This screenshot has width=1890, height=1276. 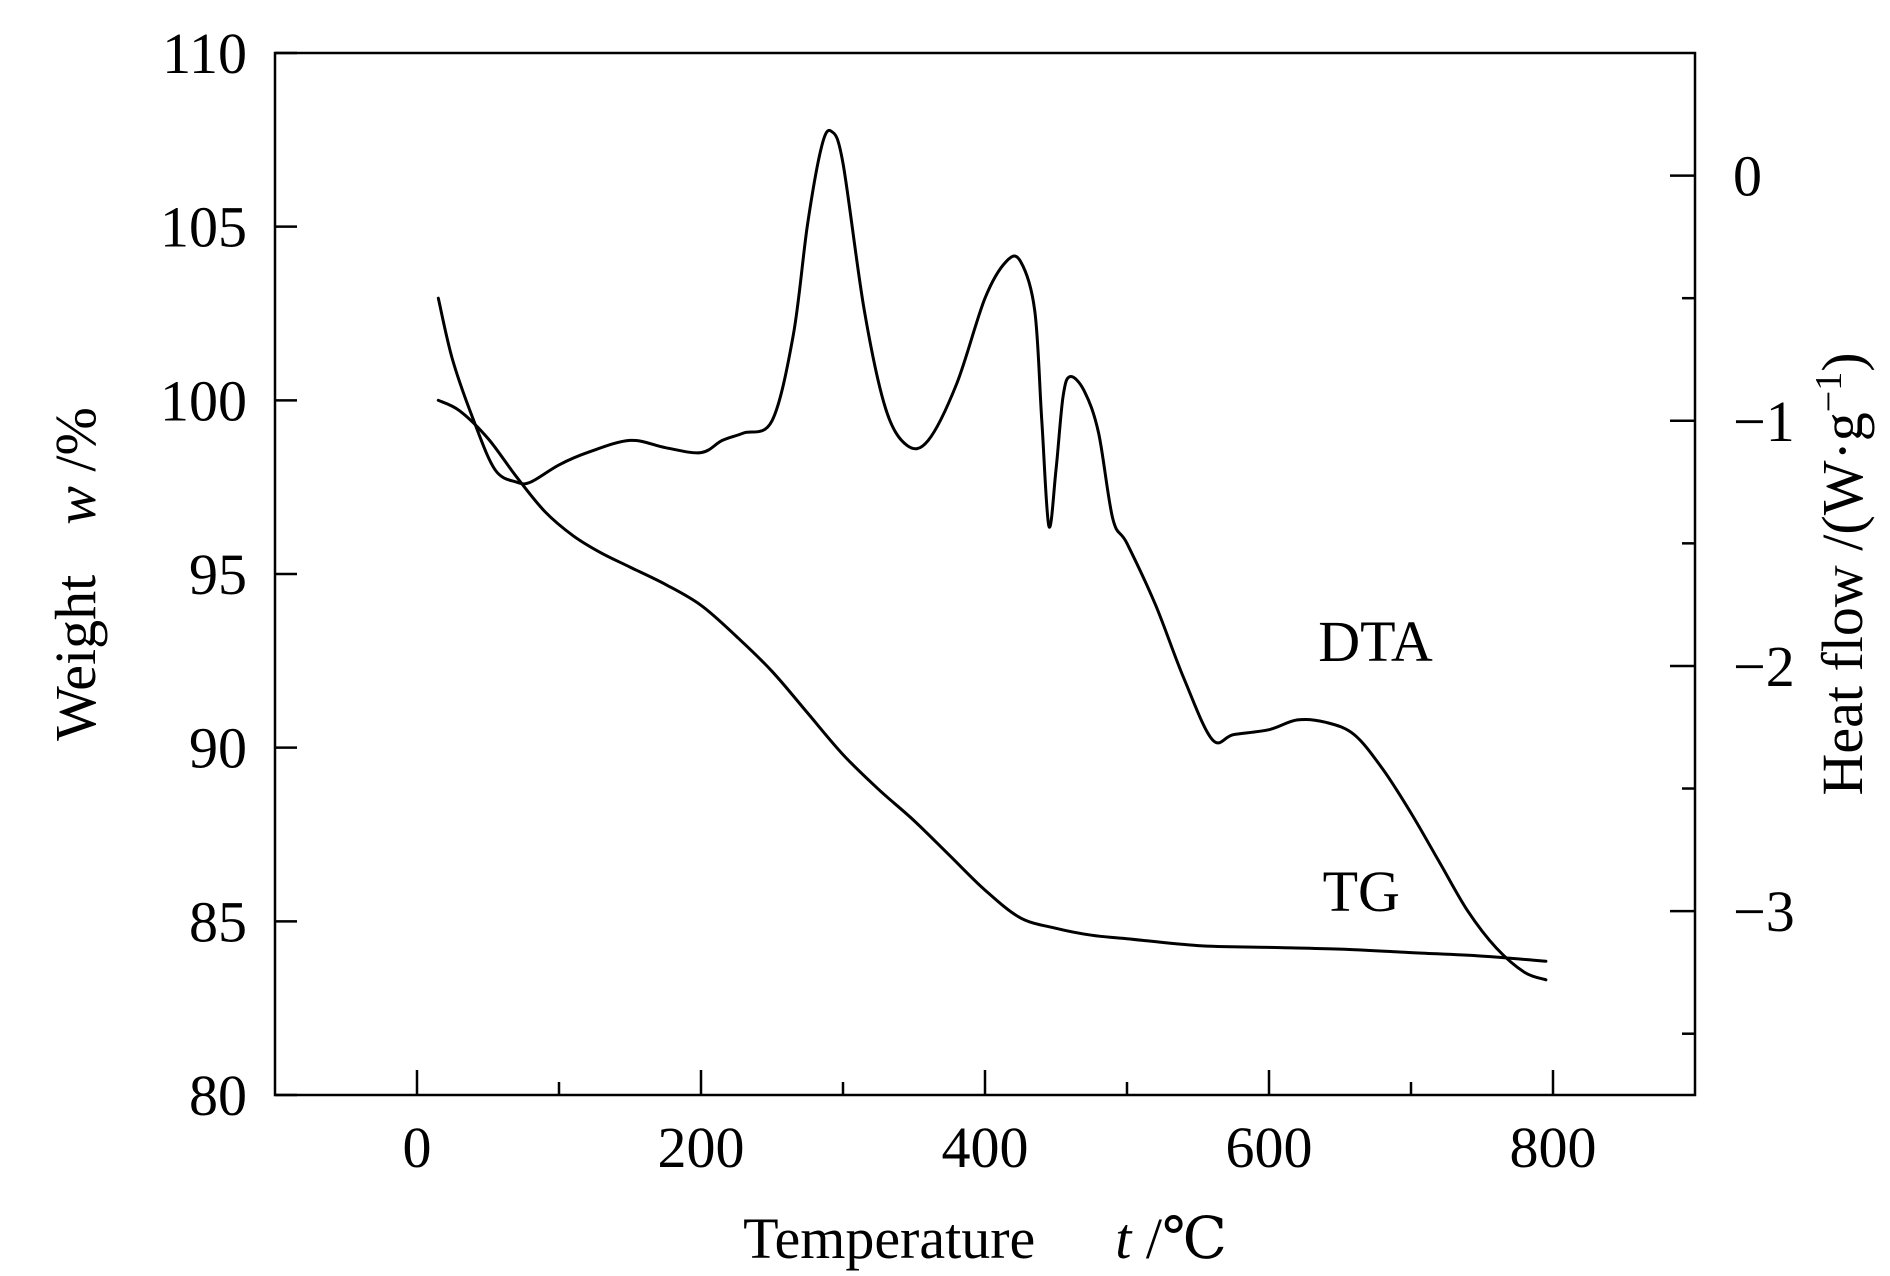 I want to click on x-axis-ticks: 0 200 400 600 800, so click(x=1000, y=1125).